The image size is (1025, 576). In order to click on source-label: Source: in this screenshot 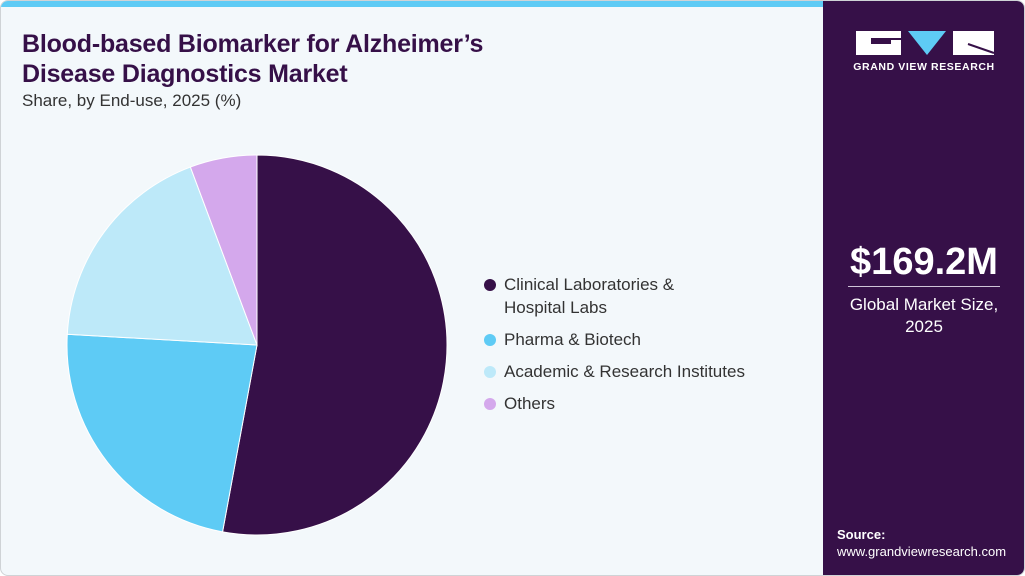, I will do `click(861, 534)`.